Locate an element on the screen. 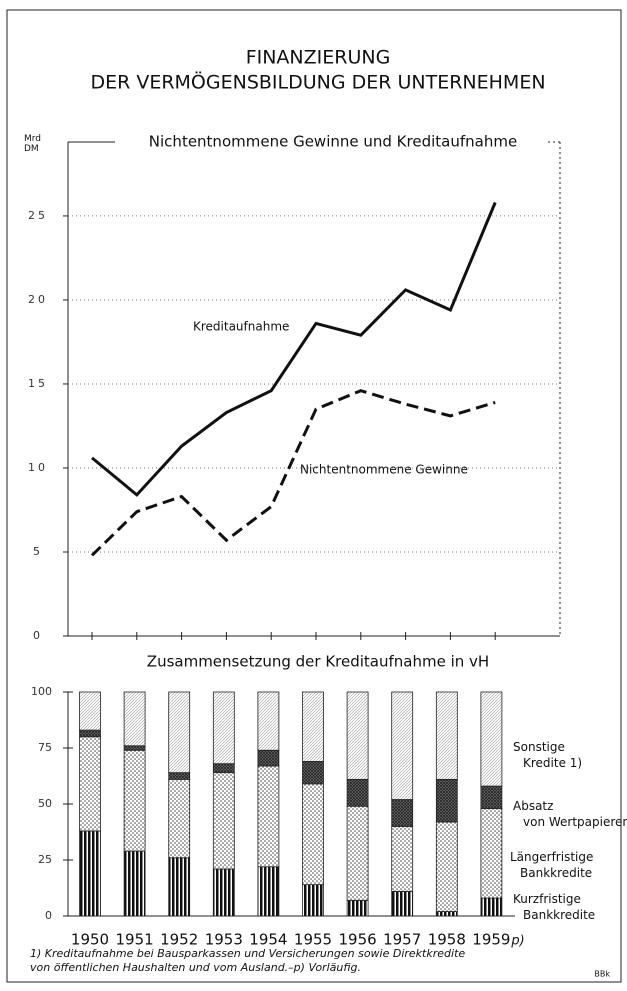 Image resolution: width=627 pixels, height=991 pixels. y-tick-label: 100 is located at coordinates (41, 691).